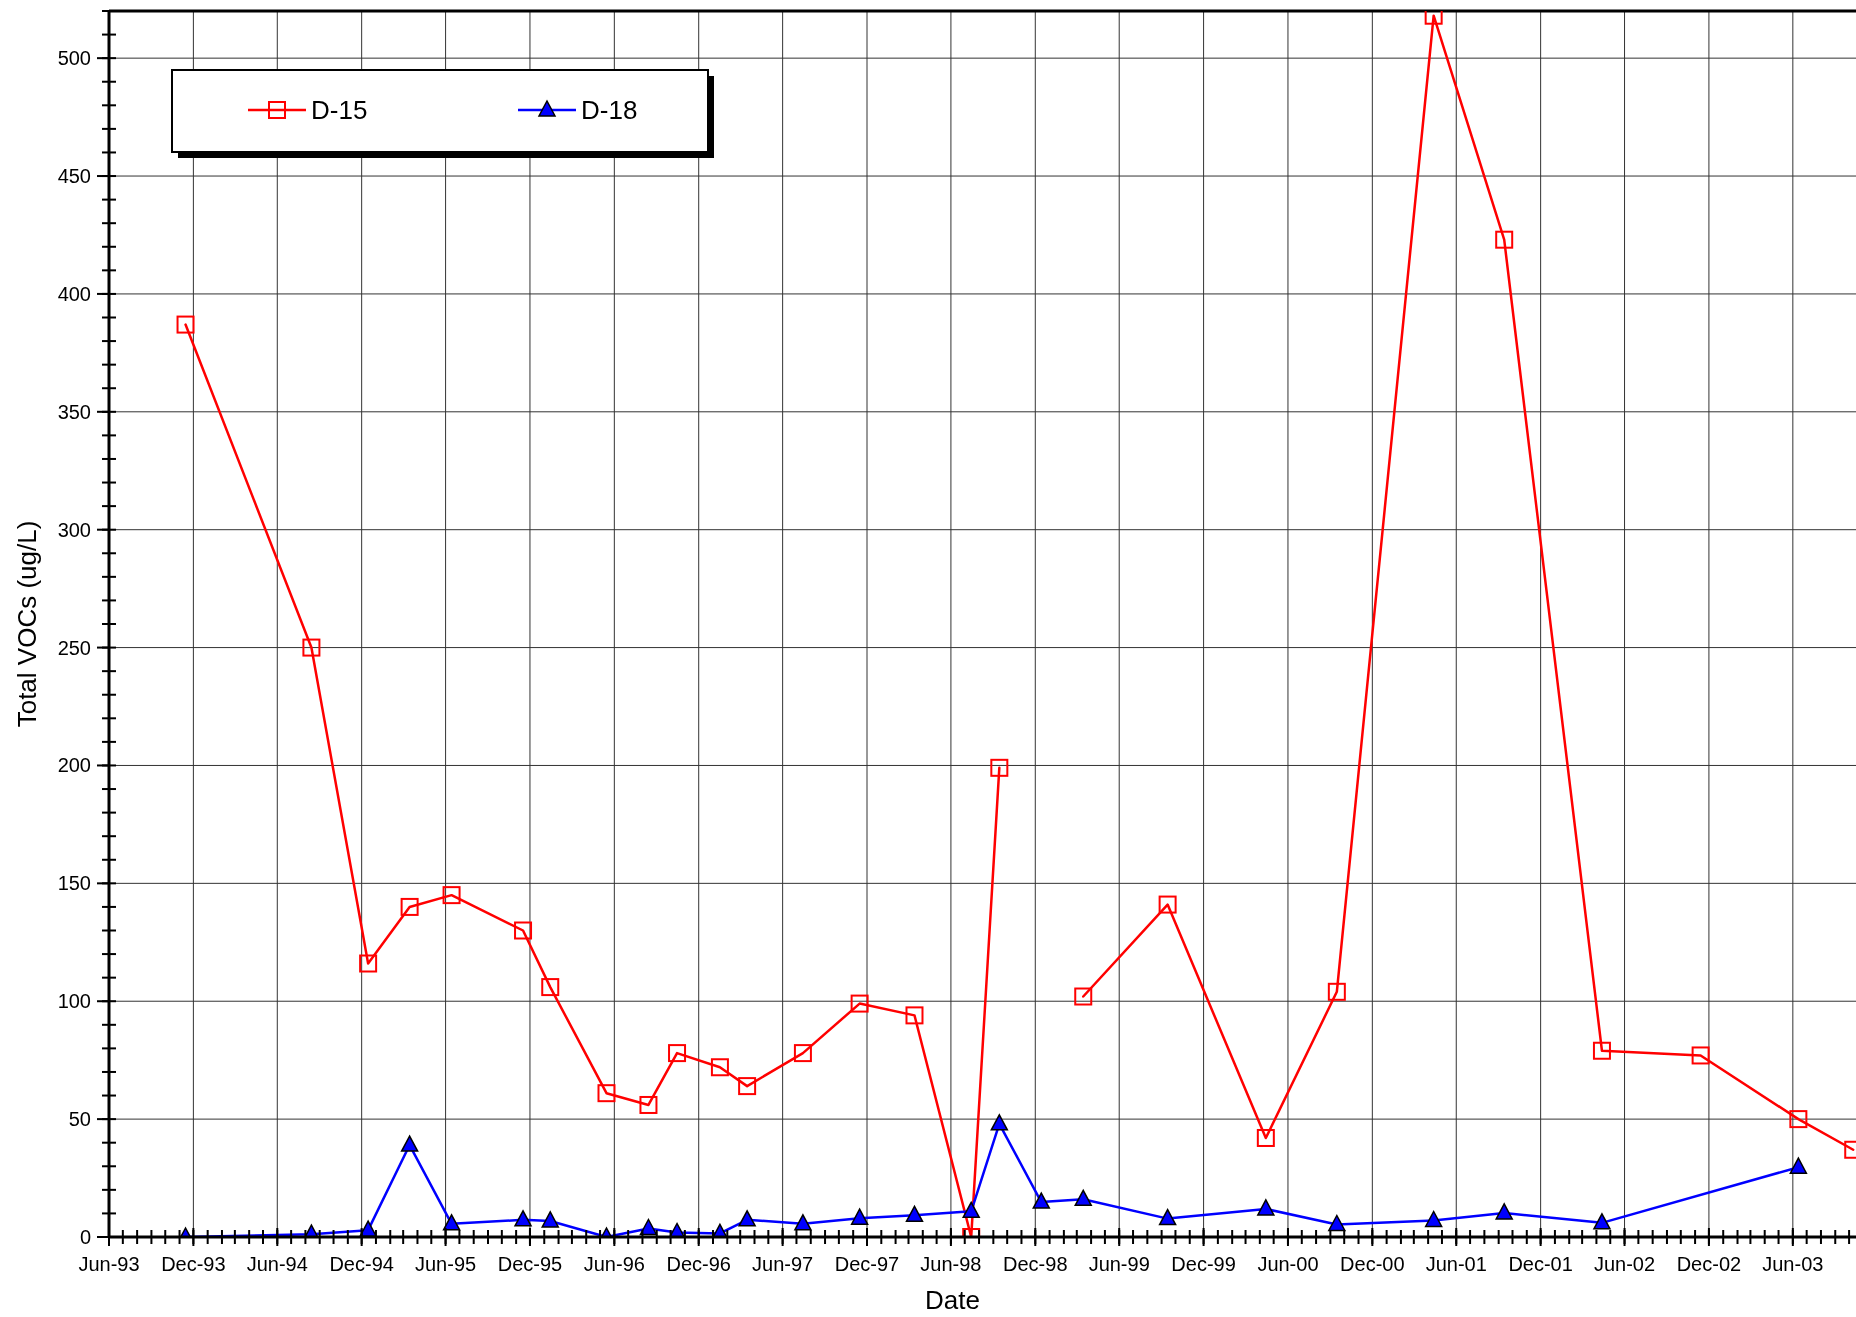 This screenshot has height=1317, width=1856. I want to click on x-tick-label: Dec-94, so click(361, 1264).